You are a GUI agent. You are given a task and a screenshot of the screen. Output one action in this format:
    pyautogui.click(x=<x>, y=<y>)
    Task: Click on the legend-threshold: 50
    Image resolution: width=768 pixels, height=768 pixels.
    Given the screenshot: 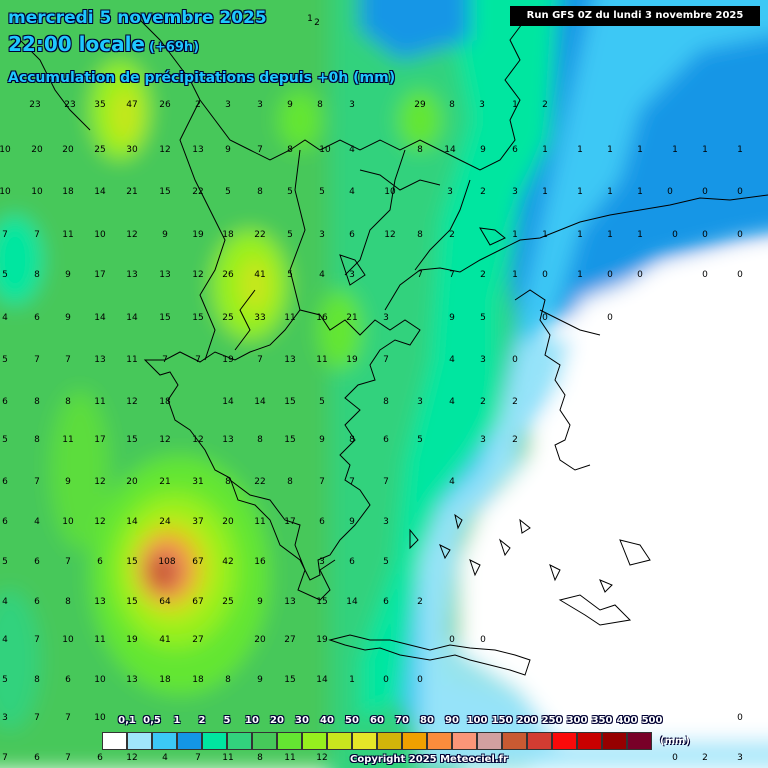 What is the action you would take?
    pyautogui.click(x=352, y=720)
    